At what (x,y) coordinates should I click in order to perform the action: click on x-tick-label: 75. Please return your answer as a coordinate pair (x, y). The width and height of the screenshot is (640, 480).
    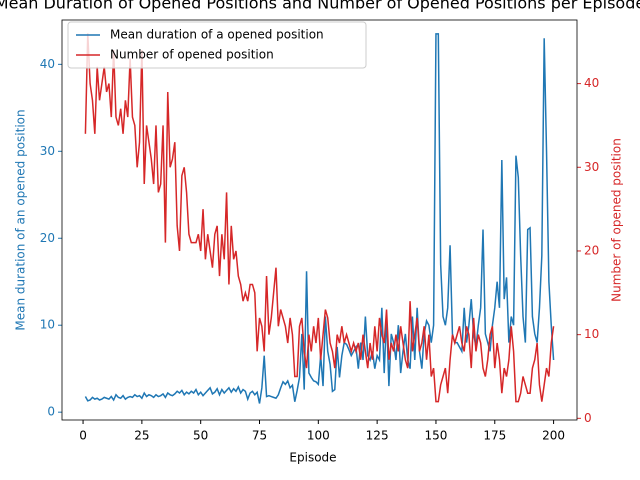
    Looking at the image, I should click on (259, 436).